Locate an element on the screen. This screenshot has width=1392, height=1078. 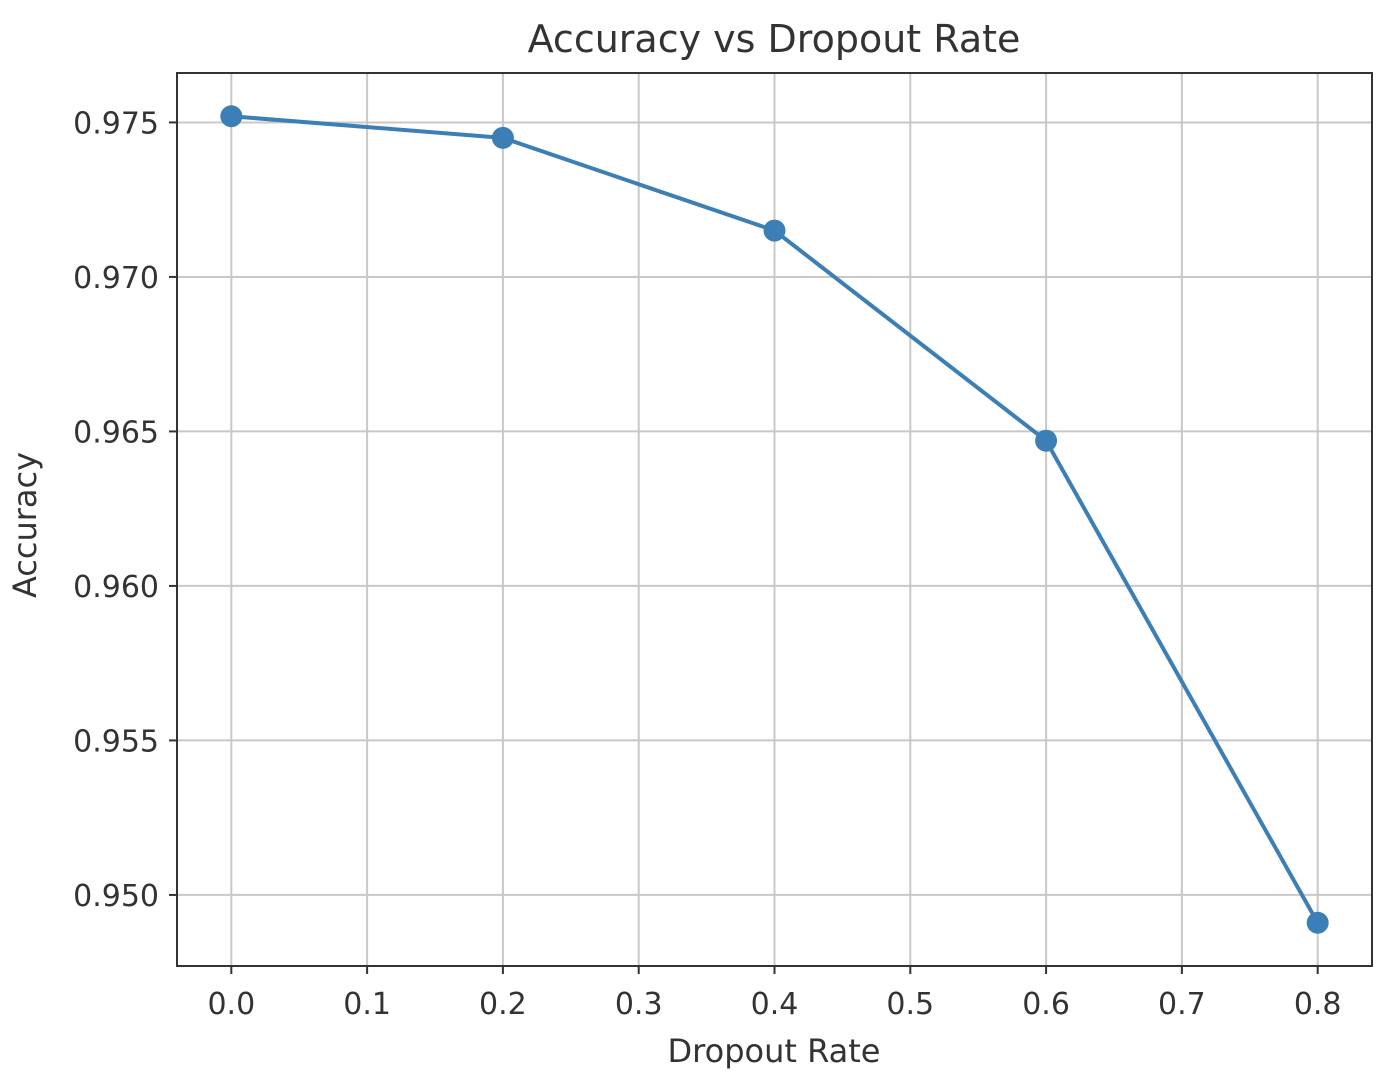
y-tick-label: 0.950 is located at coordinates (116, 896).